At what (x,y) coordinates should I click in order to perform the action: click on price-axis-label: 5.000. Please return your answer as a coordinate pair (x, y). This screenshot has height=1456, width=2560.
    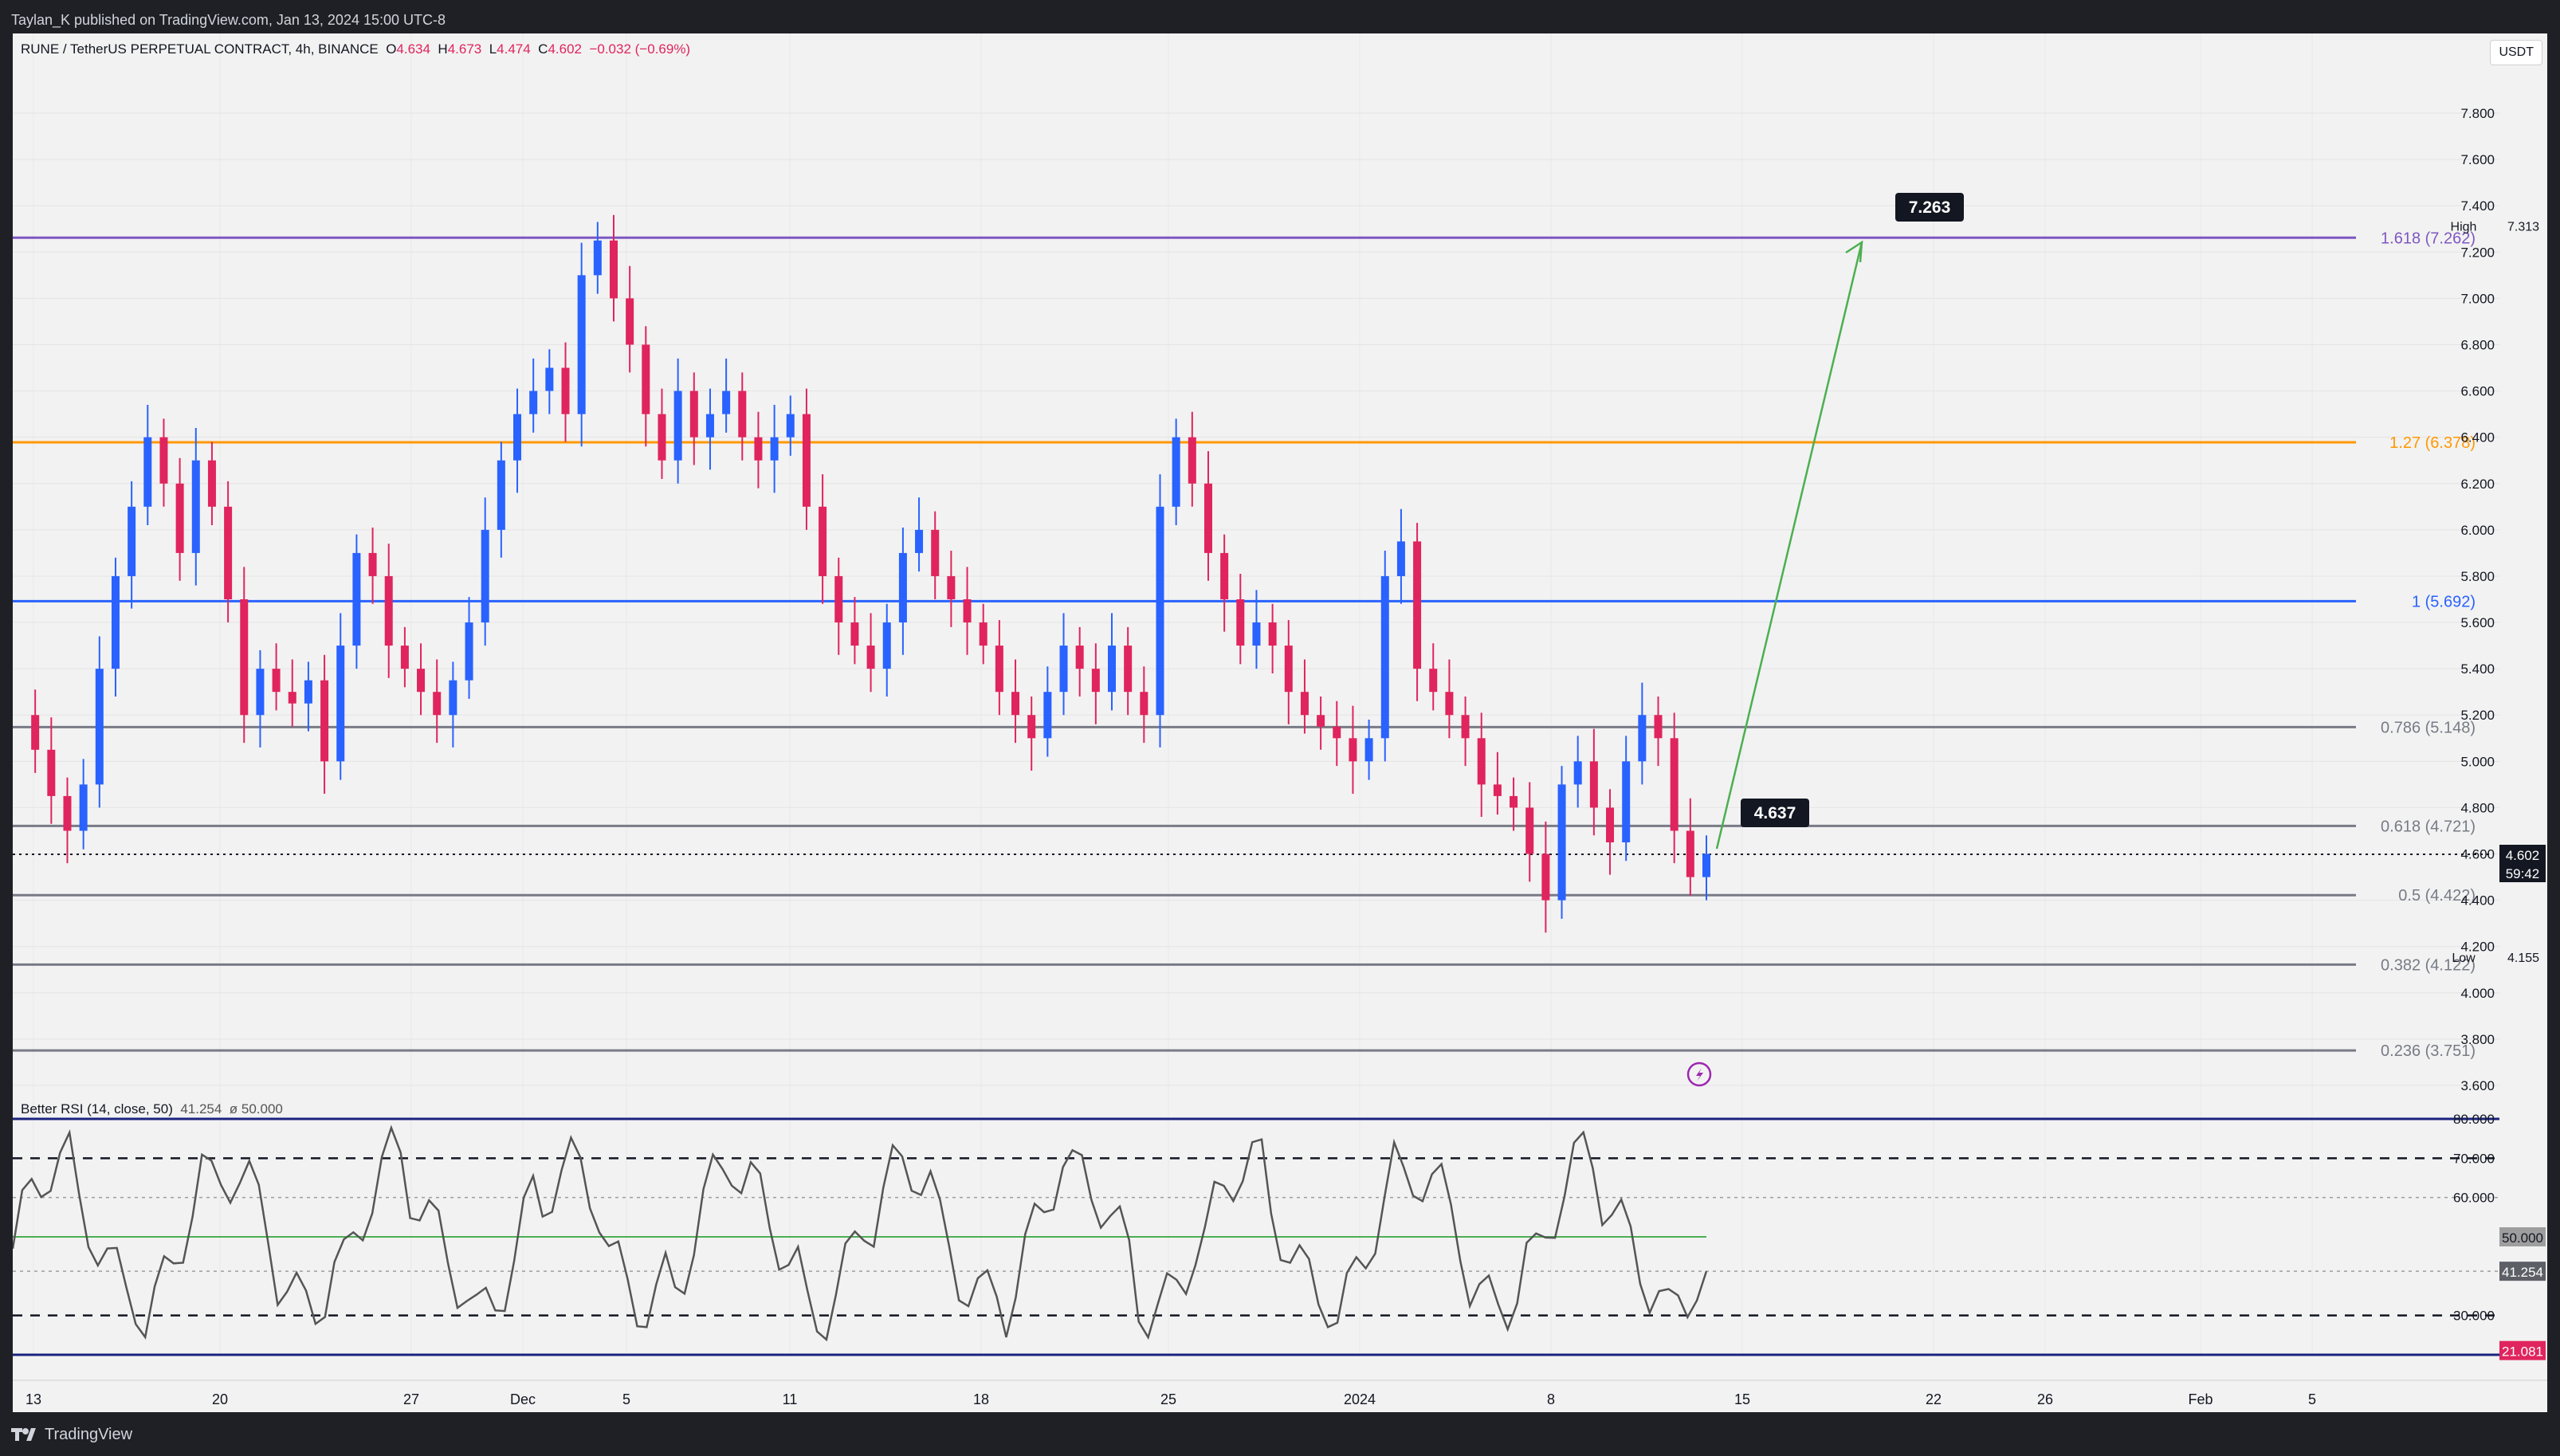
    Looking at the image, I should click on (2477, 761).